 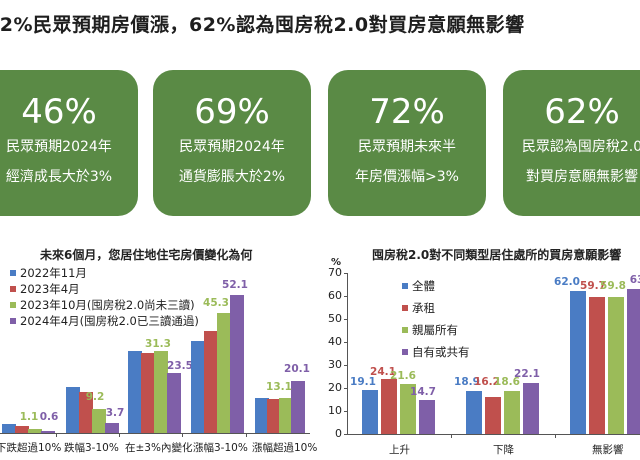 What do you see at coordinates (407, 177) in the screenshot?
I see `stat-card-text: 年房價漲幅>3%` at bounding box center [407, 177].